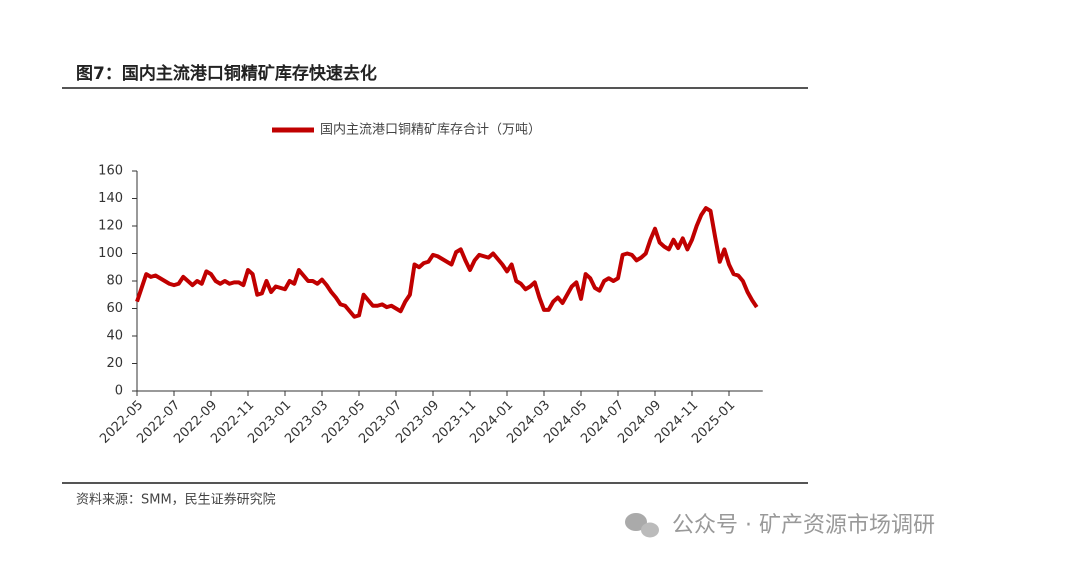  I want to click on y-tick-label: 80, so click(114, 281).